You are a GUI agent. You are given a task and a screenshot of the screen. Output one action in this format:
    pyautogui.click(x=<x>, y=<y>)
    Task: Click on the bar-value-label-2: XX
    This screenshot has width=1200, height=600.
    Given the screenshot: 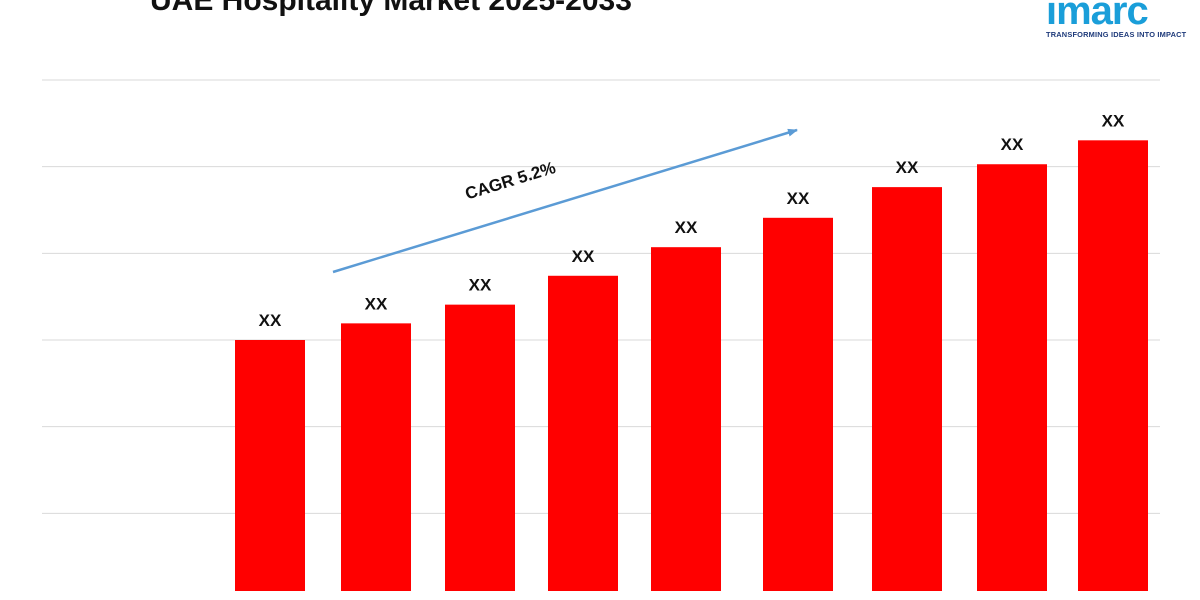 What is the action you would take?
    pyautogui.click(x=376, y=303)
    